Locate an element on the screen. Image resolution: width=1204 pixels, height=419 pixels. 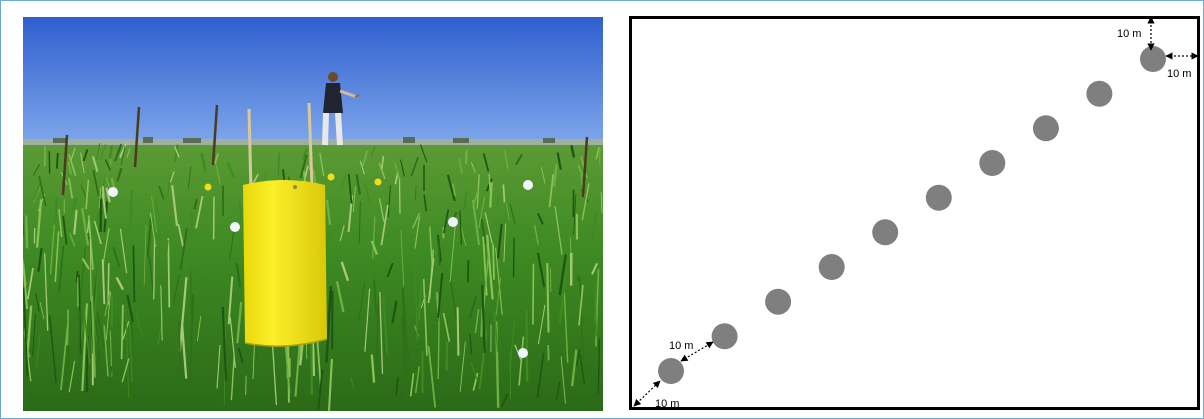
dimension-label-top: 10 m is located at coordinates (1129, 34).